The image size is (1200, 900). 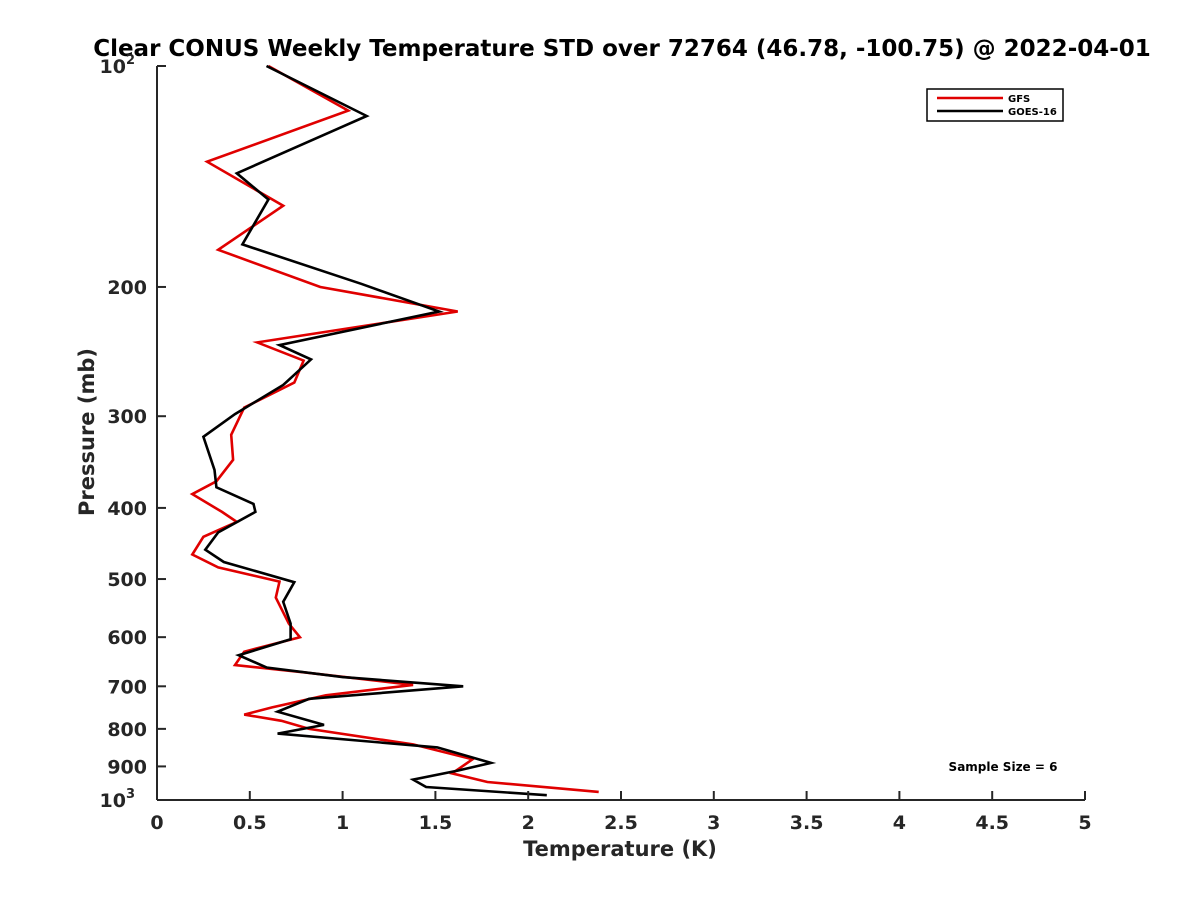 I want to click on x-tick-label: 4.5, so click(x=992, y=823).